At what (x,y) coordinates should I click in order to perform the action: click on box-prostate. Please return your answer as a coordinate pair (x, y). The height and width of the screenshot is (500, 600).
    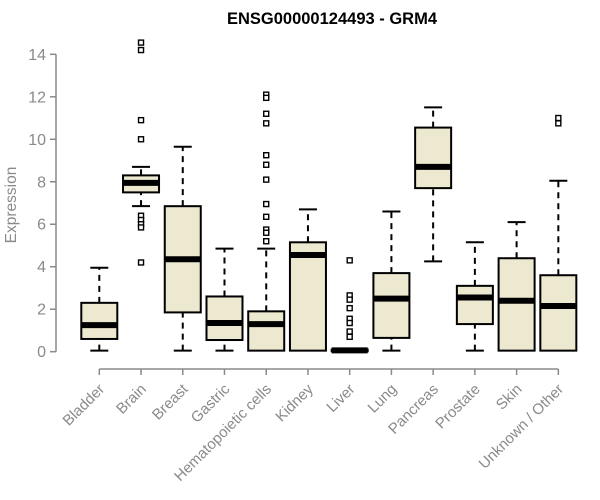
    Looking at the image, I should click on (474, 296).